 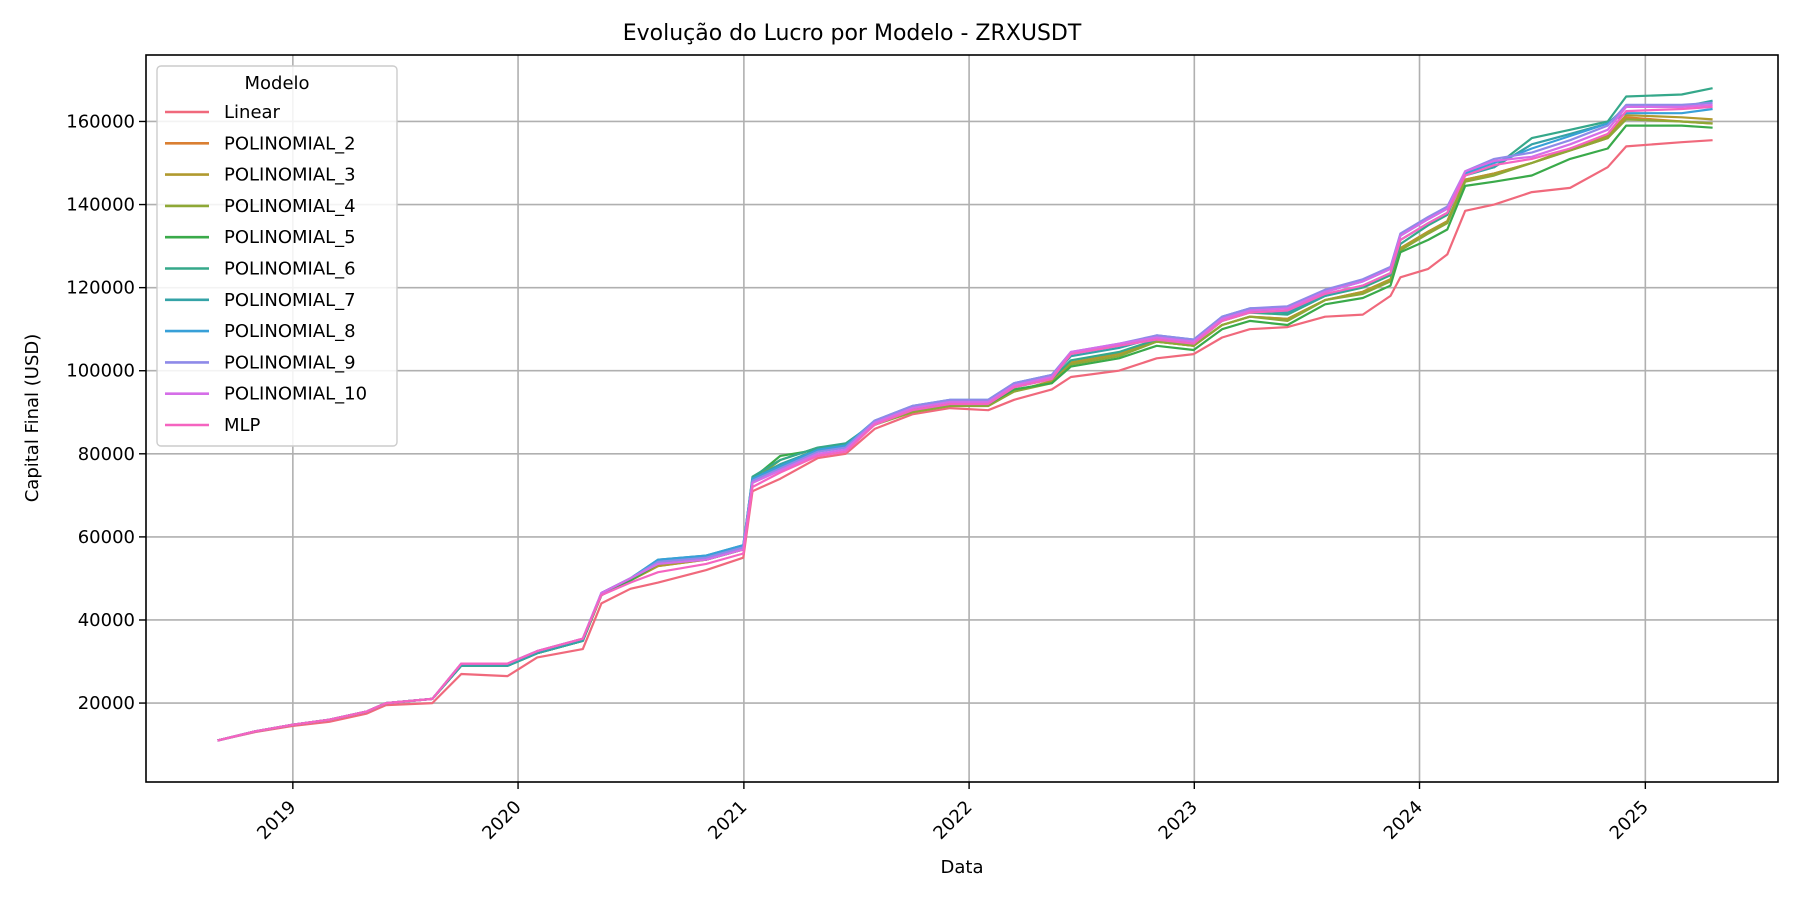 What do you see at coordinates (852, 33) in the screenshot?
I see `chart-title: Evolução do Lucro por Modelo - ZRXUSDT` at bounding box center [852, 33].